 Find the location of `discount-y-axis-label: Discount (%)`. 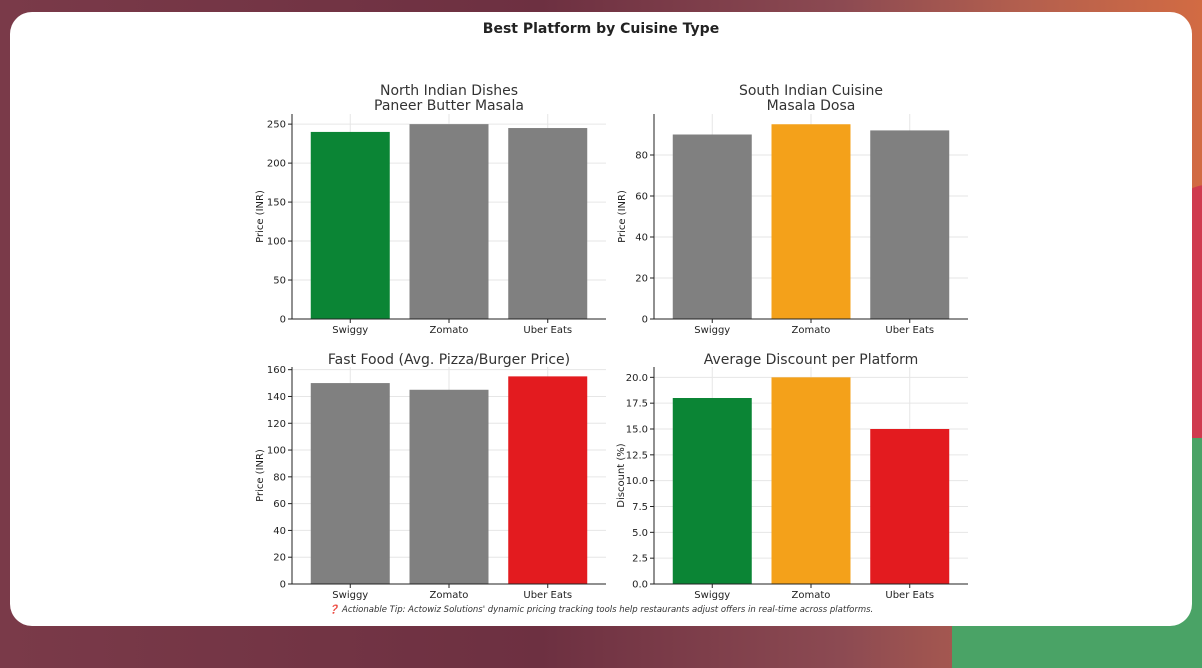

discount-y-axis-label: Discount (%) is located at coordinates (621, 475).